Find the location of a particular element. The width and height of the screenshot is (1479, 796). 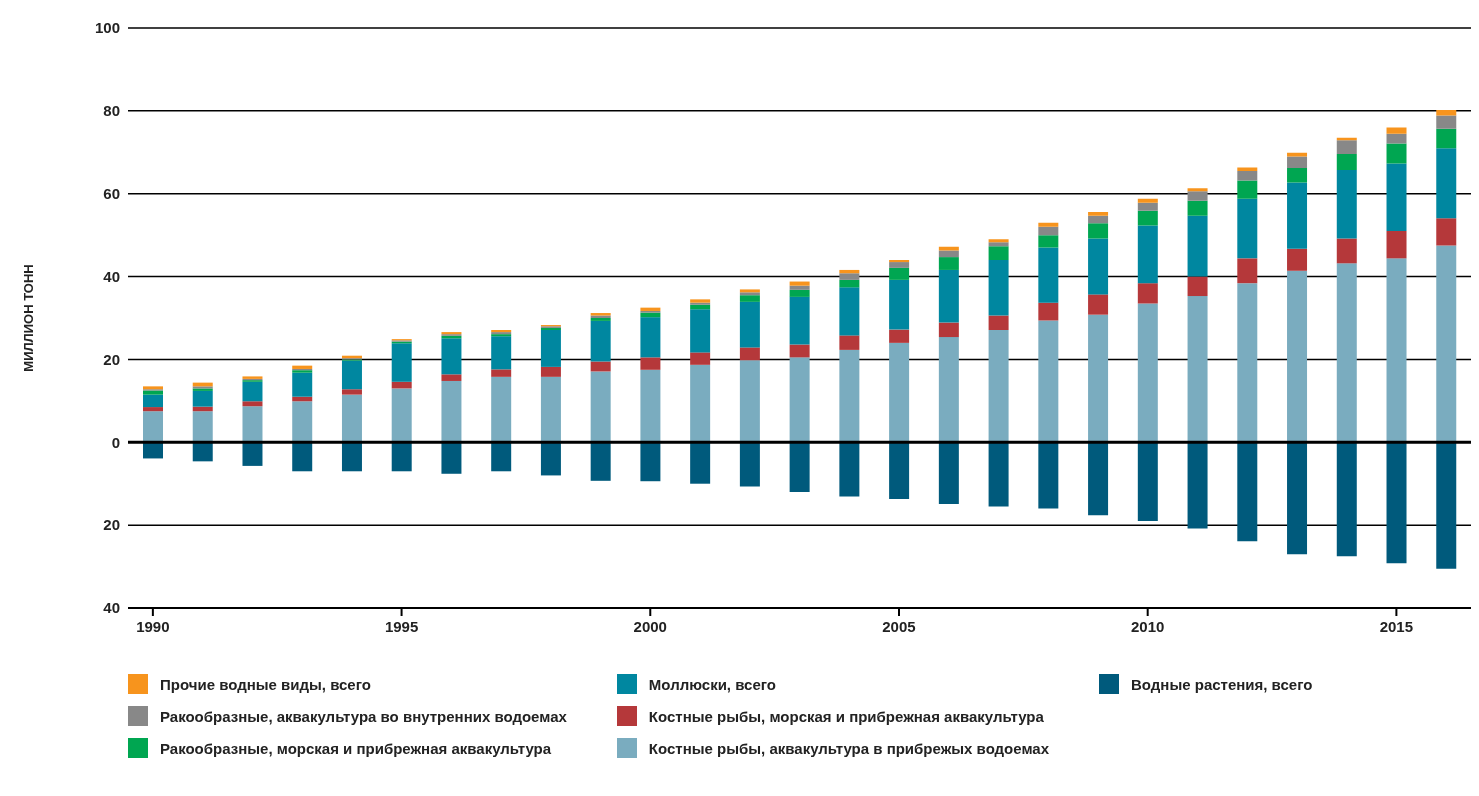

legend-label: Моллюски, всего is located at coordinates (712, 684).